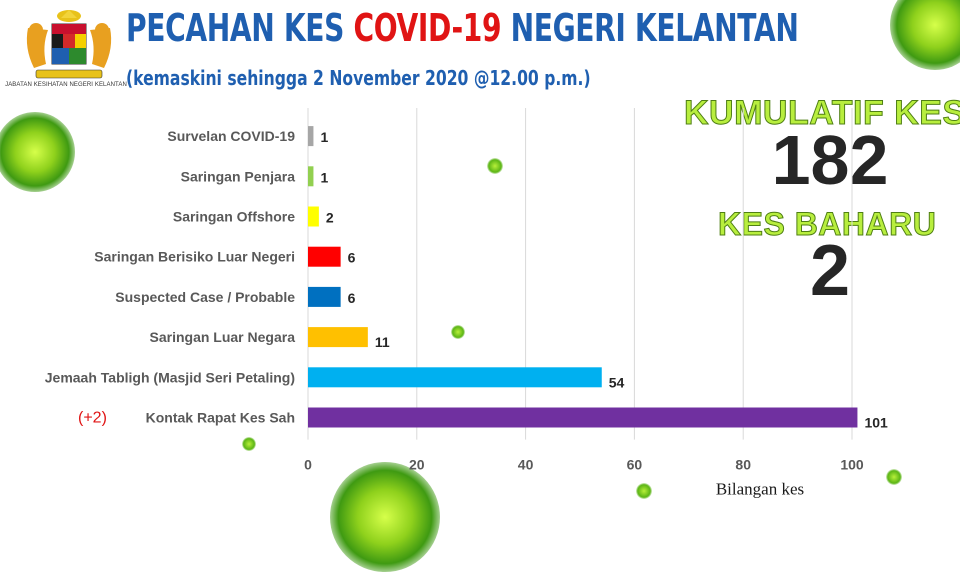  Describe the element at coordinates (925, 35) in the screenshot. I see `virus-decoration-top-right` at that location.